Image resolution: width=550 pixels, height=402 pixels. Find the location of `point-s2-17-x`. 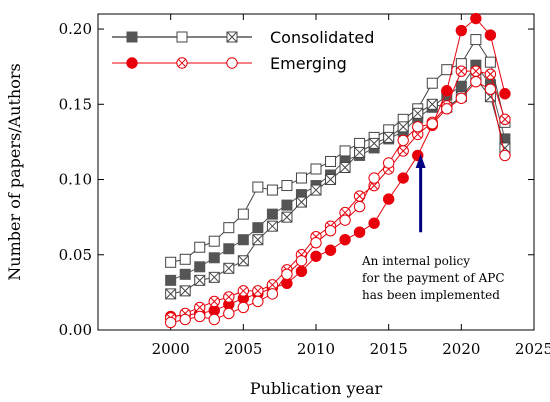

point-s2-17-x is located at coordinates (418, 113).